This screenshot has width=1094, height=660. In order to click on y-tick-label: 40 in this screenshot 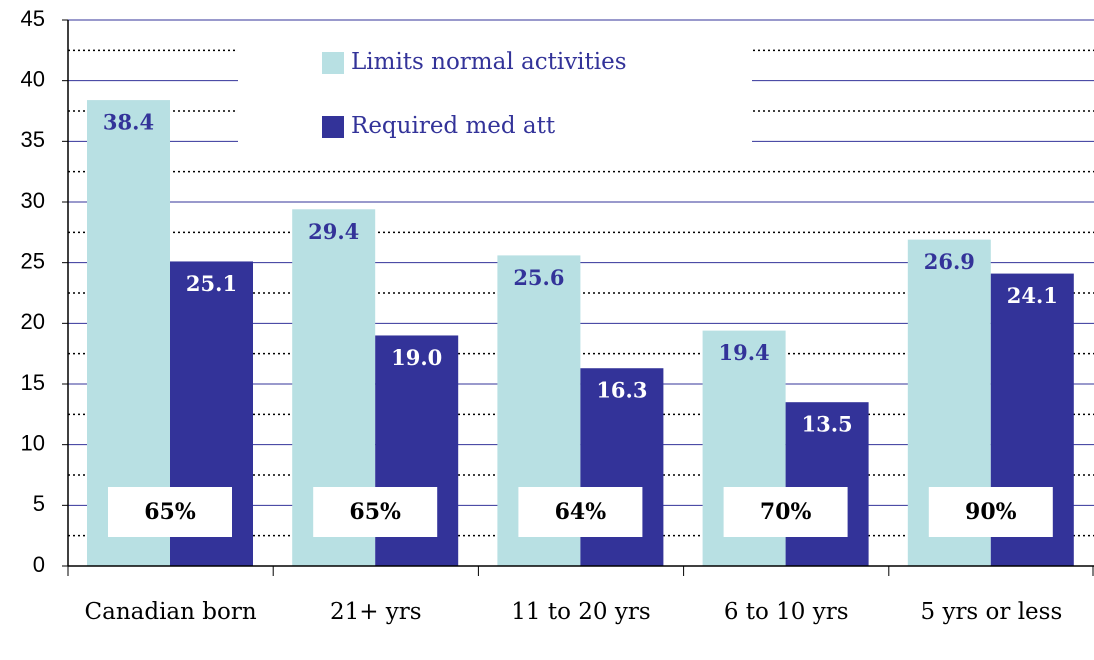, I will do `click(33, 78)`.